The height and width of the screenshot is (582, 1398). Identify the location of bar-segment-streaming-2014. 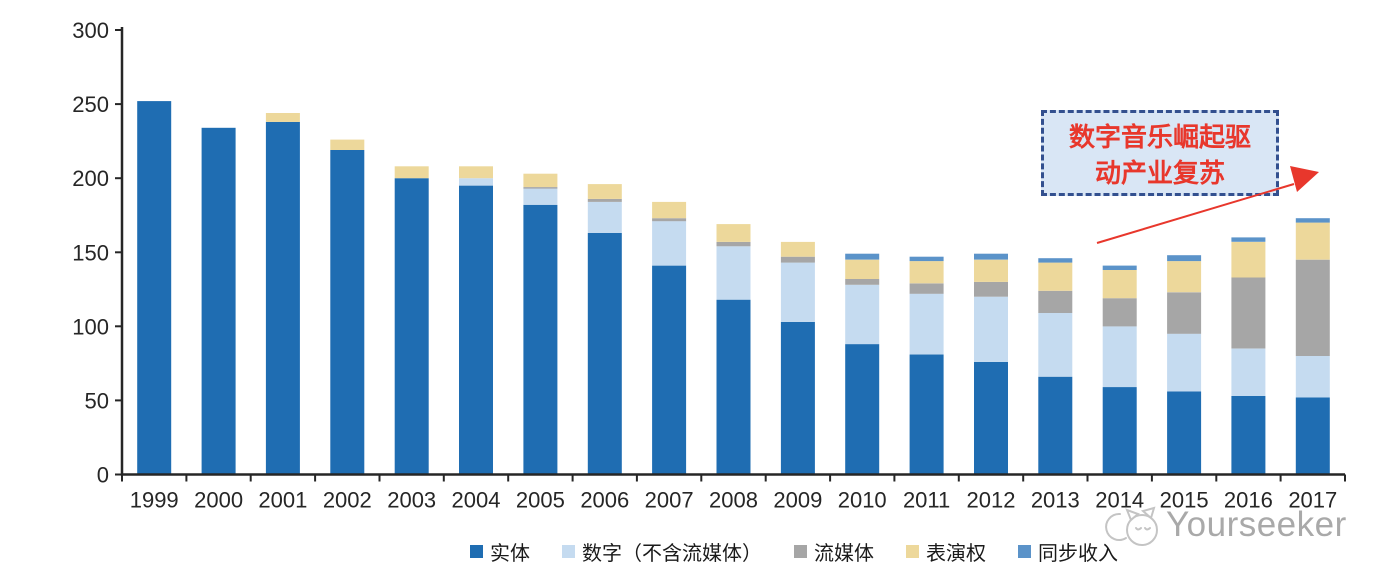
(1119, 312).